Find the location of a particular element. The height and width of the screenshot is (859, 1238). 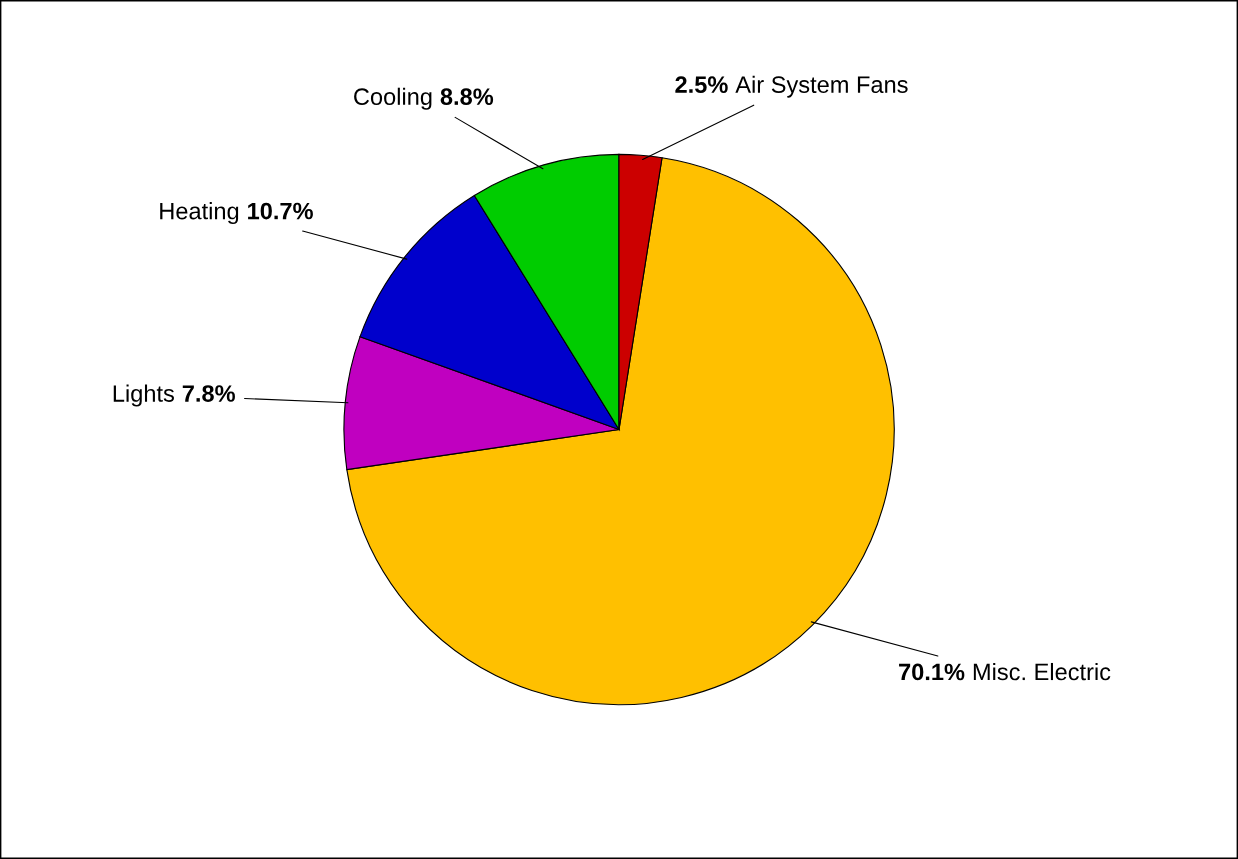

data-label: 10.7% is located at coordinates (280, 211).